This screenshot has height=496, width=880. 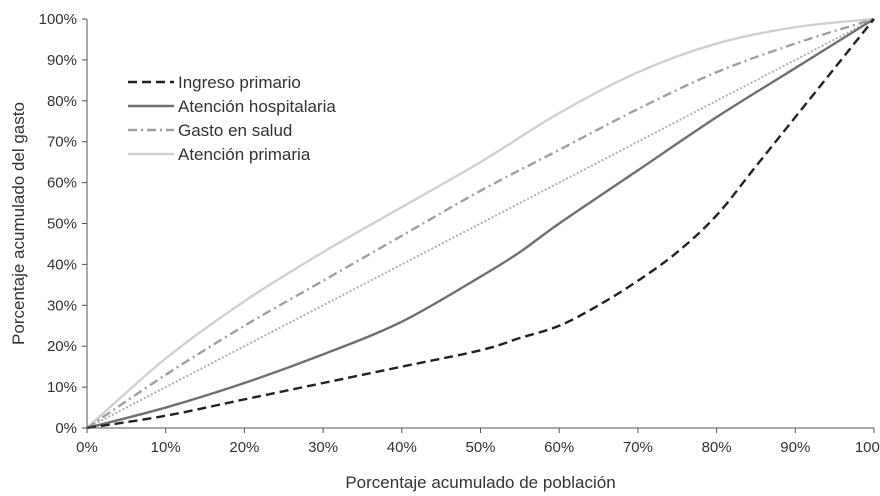 What do you see at coordinates (87, 447) in the screenshot?
I see `x-tick-label: 0%` at bounding box center [87, 447].